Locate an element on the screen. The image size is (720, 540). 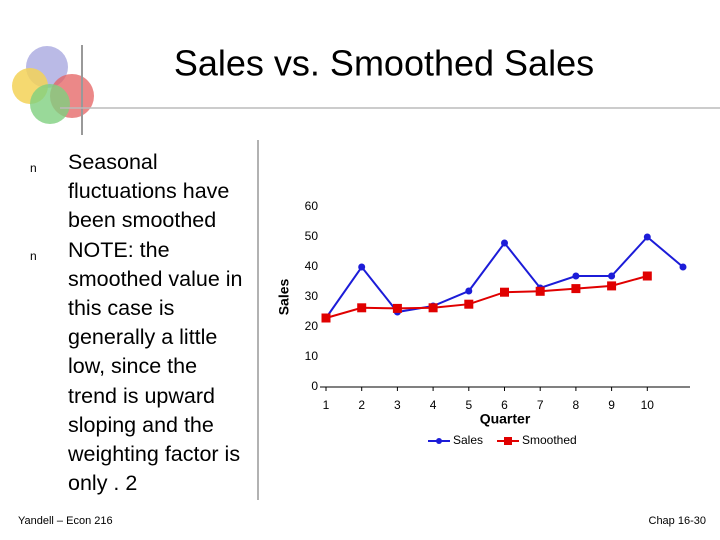
x-tick-label: 6 is located at coordinates (504, 405).